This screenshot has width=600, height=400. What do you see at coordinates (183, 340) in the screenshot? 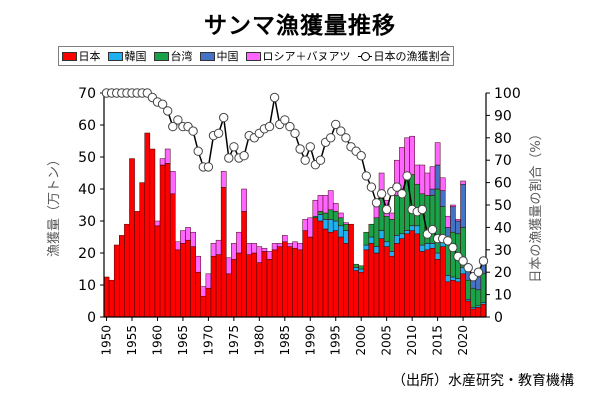
I see `x-tick-label: 1965` at bounding box center [183, 340].